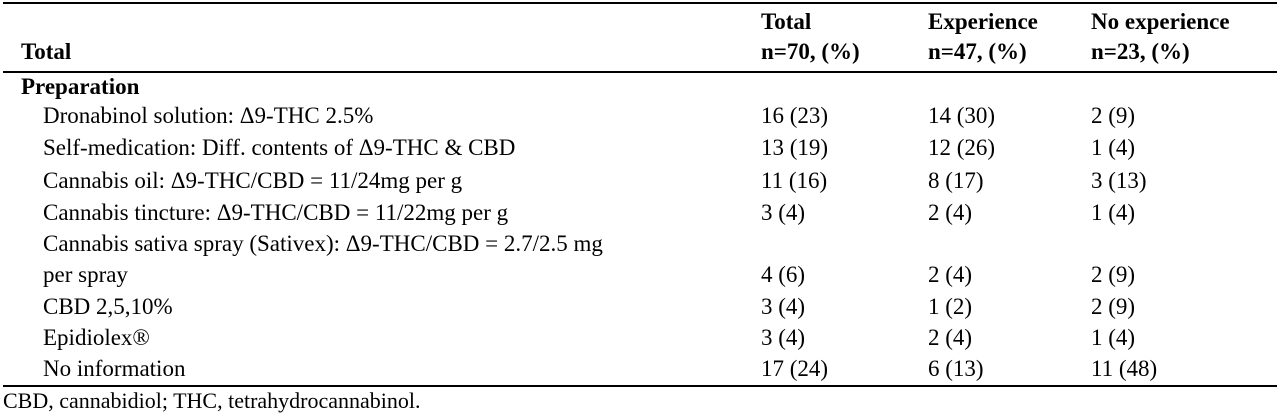  What do you see at coordinates (950, 306) in the screenshot?
I see `row-experience: 1 (2)` at bounding box center [950, 306].